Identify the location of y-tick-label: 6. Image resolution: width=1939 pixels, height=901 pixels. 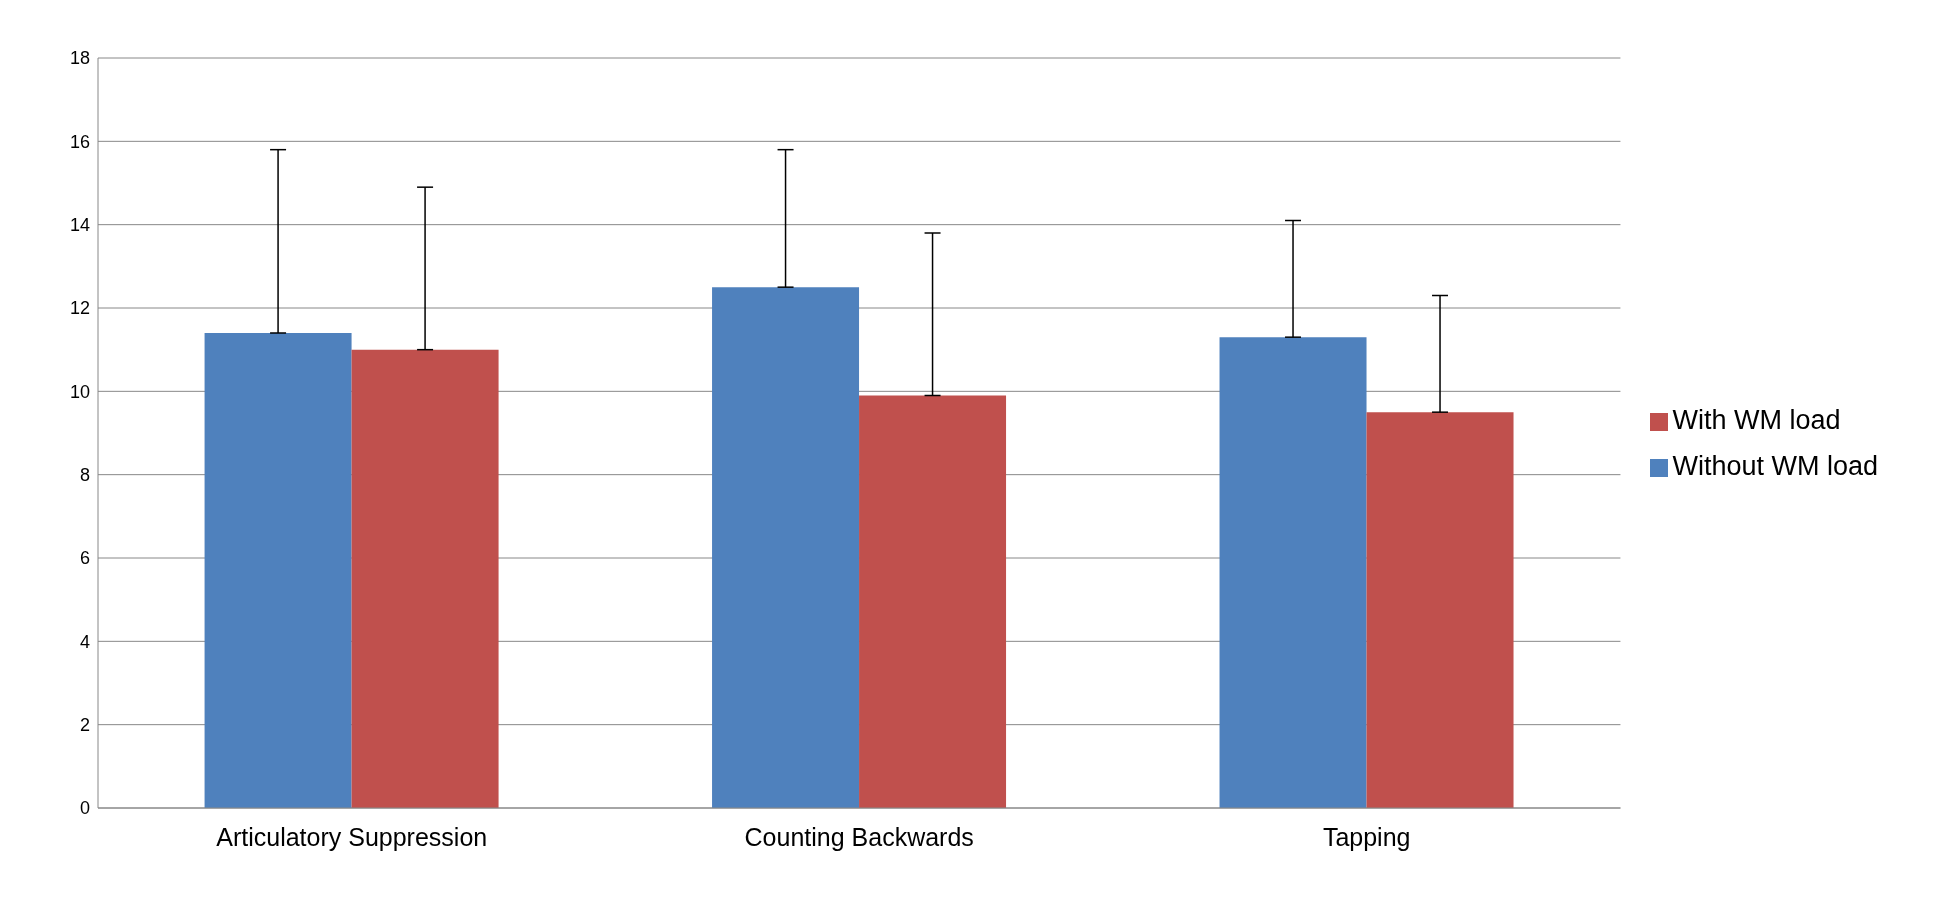
(84, 558).